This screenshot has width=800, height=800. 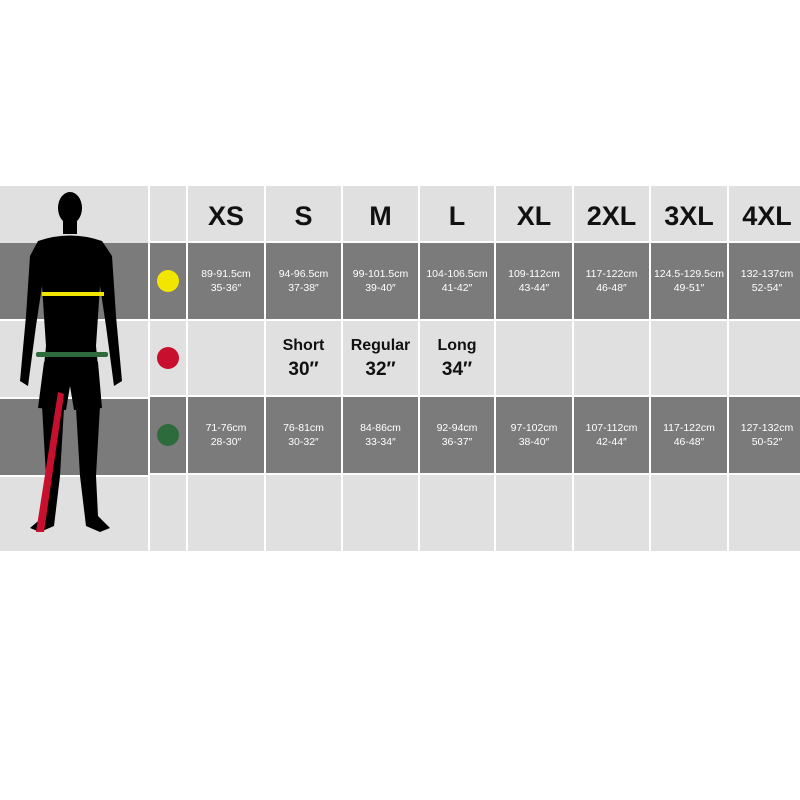 I want to click on waist-inches: 50-52″, so click(x=767, y=442).